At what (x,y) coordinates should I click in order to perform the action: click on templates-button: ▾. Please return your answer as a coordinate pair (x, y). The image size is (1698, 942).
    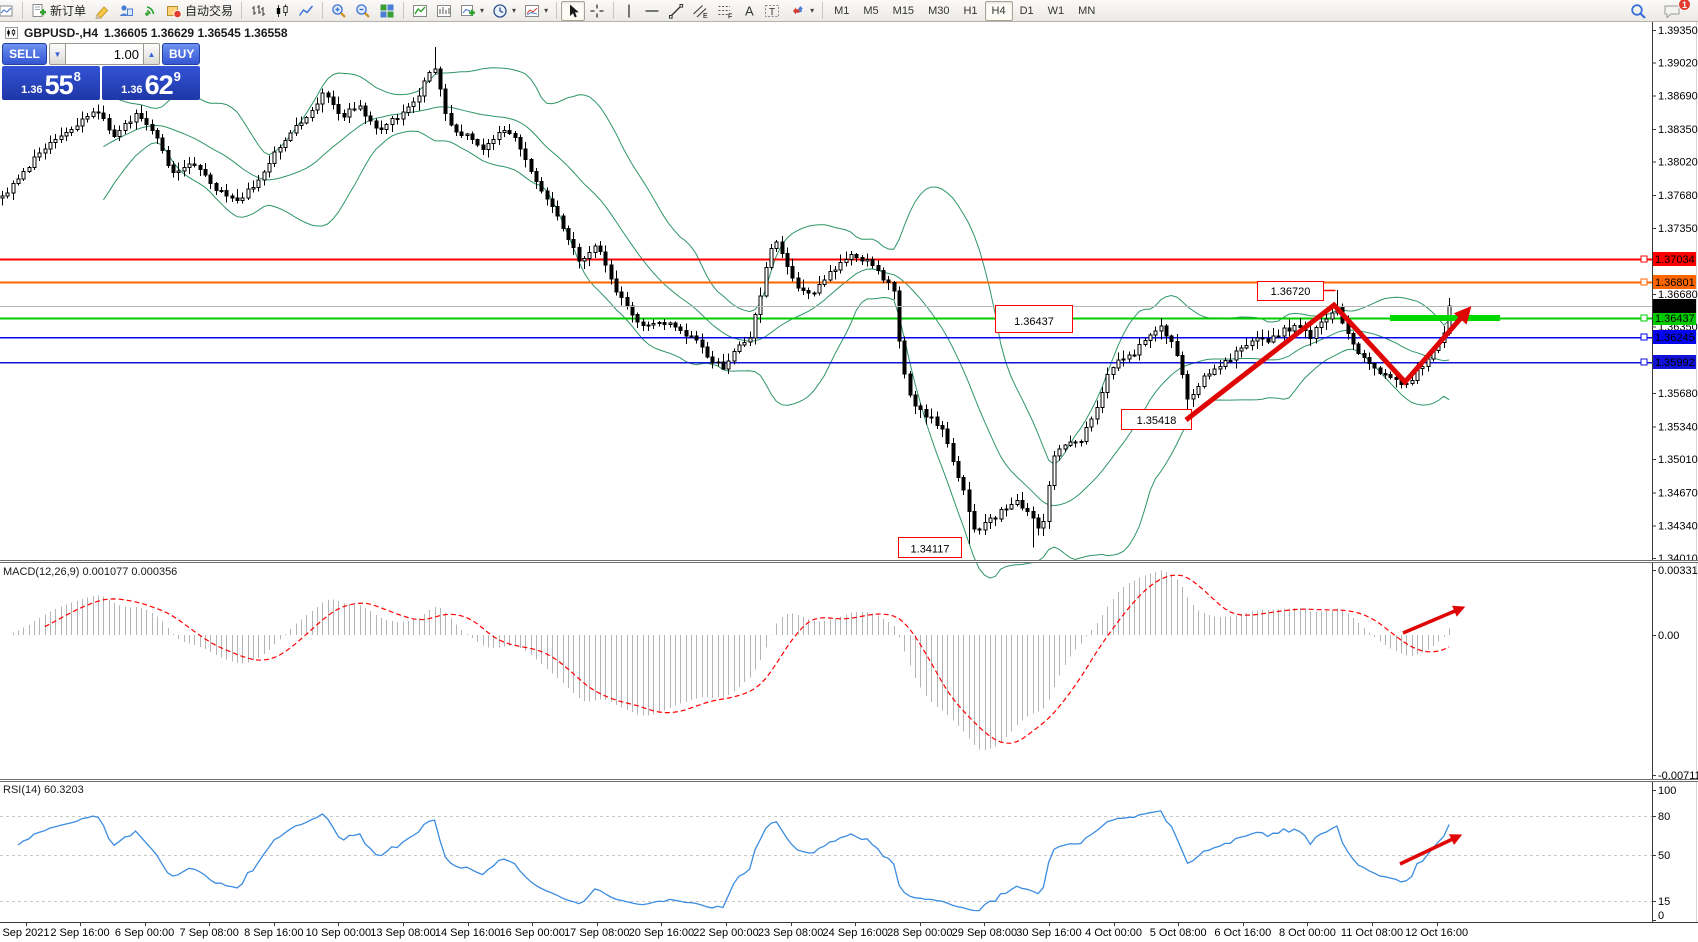
    Looking at the image, I should click on (536, 11).